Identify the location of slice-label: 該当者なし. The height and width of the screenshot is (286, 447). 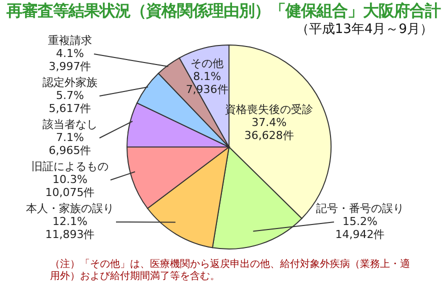
(70, 125).